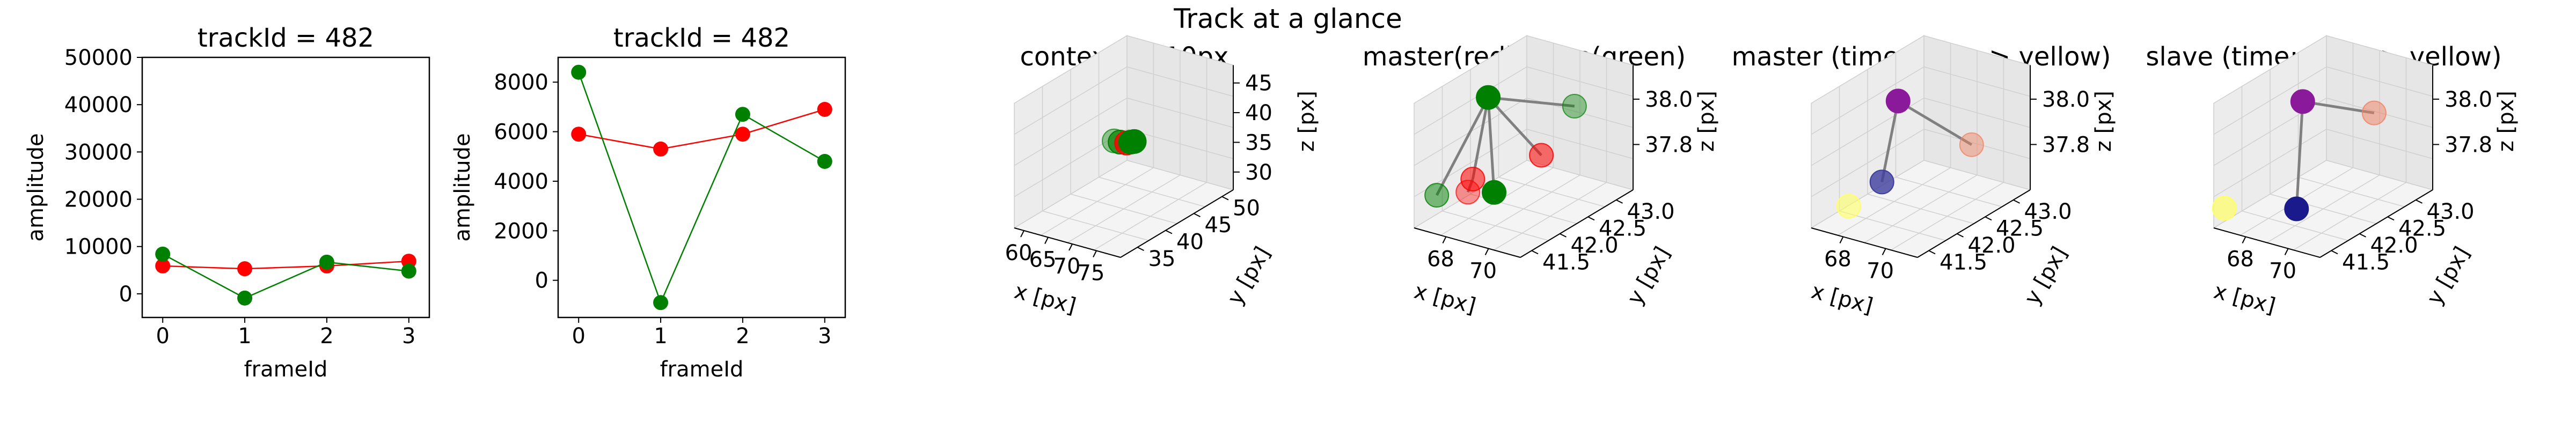 This screenshot has height=429, width=2576. I want to click on x-tick-label: 1, so click(244, 336).